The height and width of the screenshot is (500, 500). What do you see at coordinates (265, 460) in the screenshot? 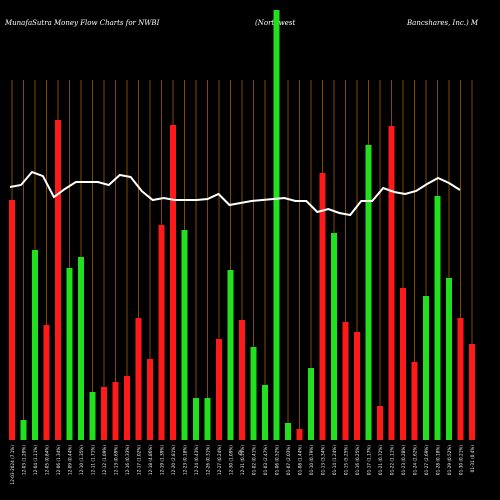
I see `x-tick-label: 01-03 (2.47%)` at bounding box center [265, 460].